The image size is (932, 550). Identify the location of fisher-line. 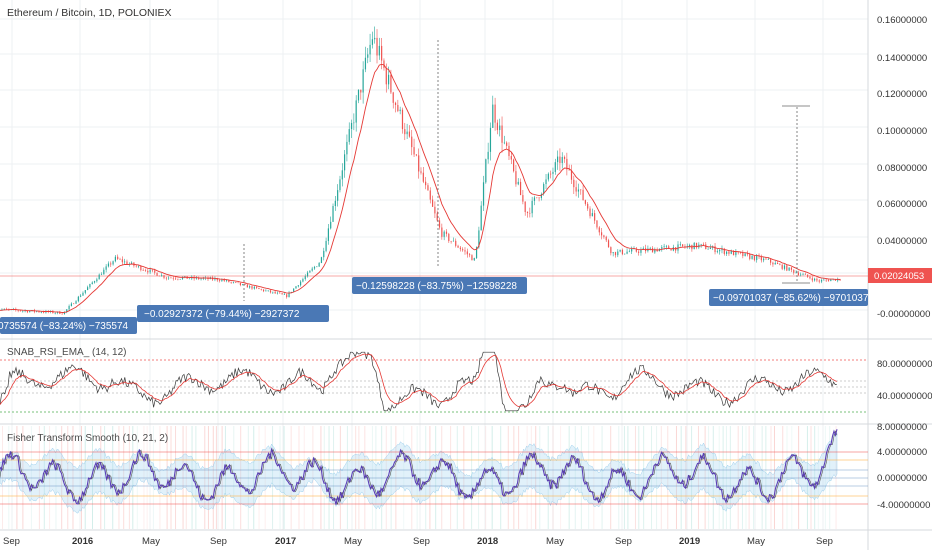
(419, 467).